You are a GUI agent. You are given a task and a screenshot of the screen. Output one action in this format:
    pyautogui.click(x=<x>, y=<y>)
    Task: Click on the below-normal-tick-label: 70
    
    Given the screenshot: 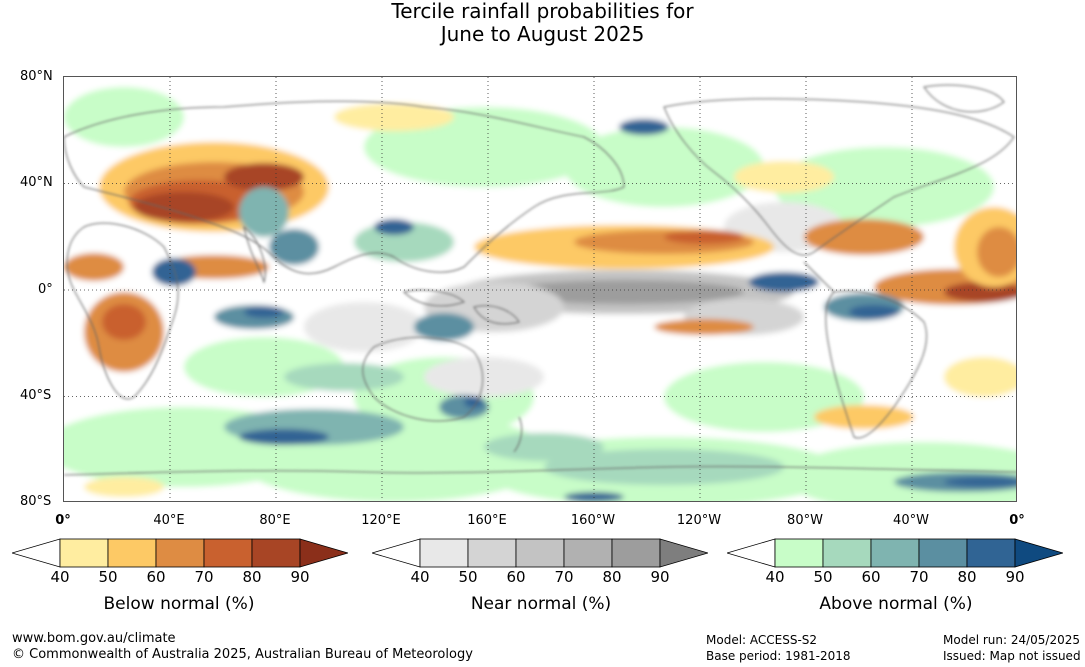 What is the action you would take?
    pyautogui.click(x=204, y=577)
    